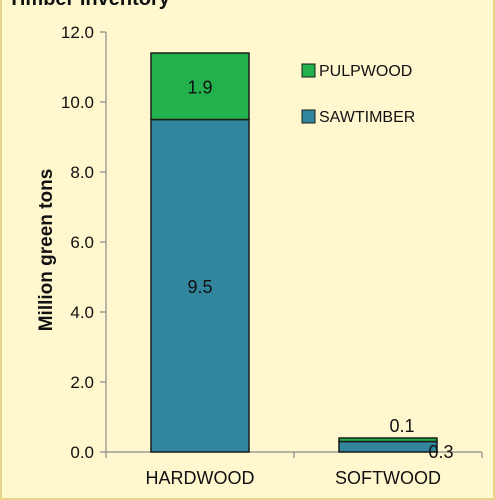 This screenshot has height=500, width=495. Describe the element at coordinates (388, 440) in the screenshot. I see `bar-pulpwood-softwood` at that location.